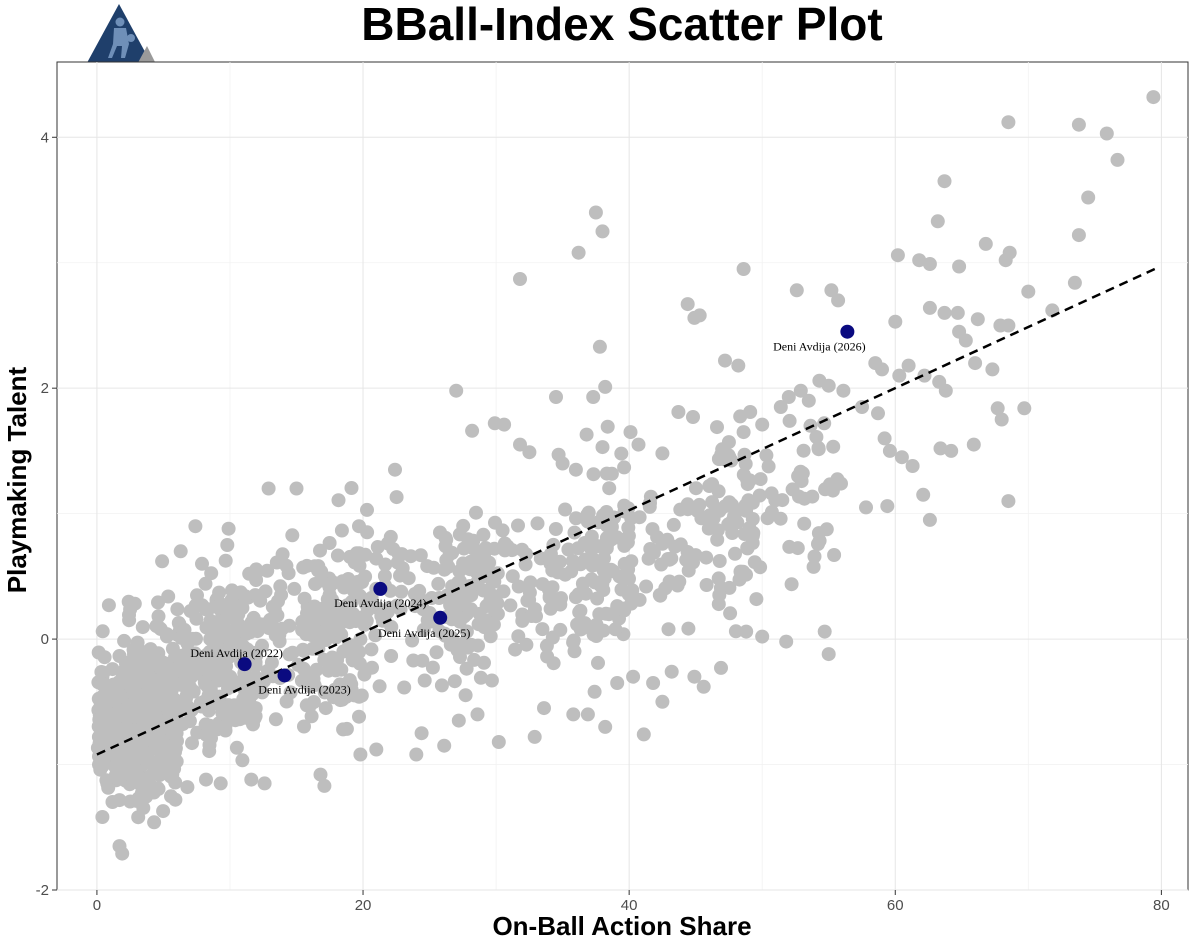 This screenshot has height=949, width=1200. I want to click on highlighted-point, so click(244, 664).